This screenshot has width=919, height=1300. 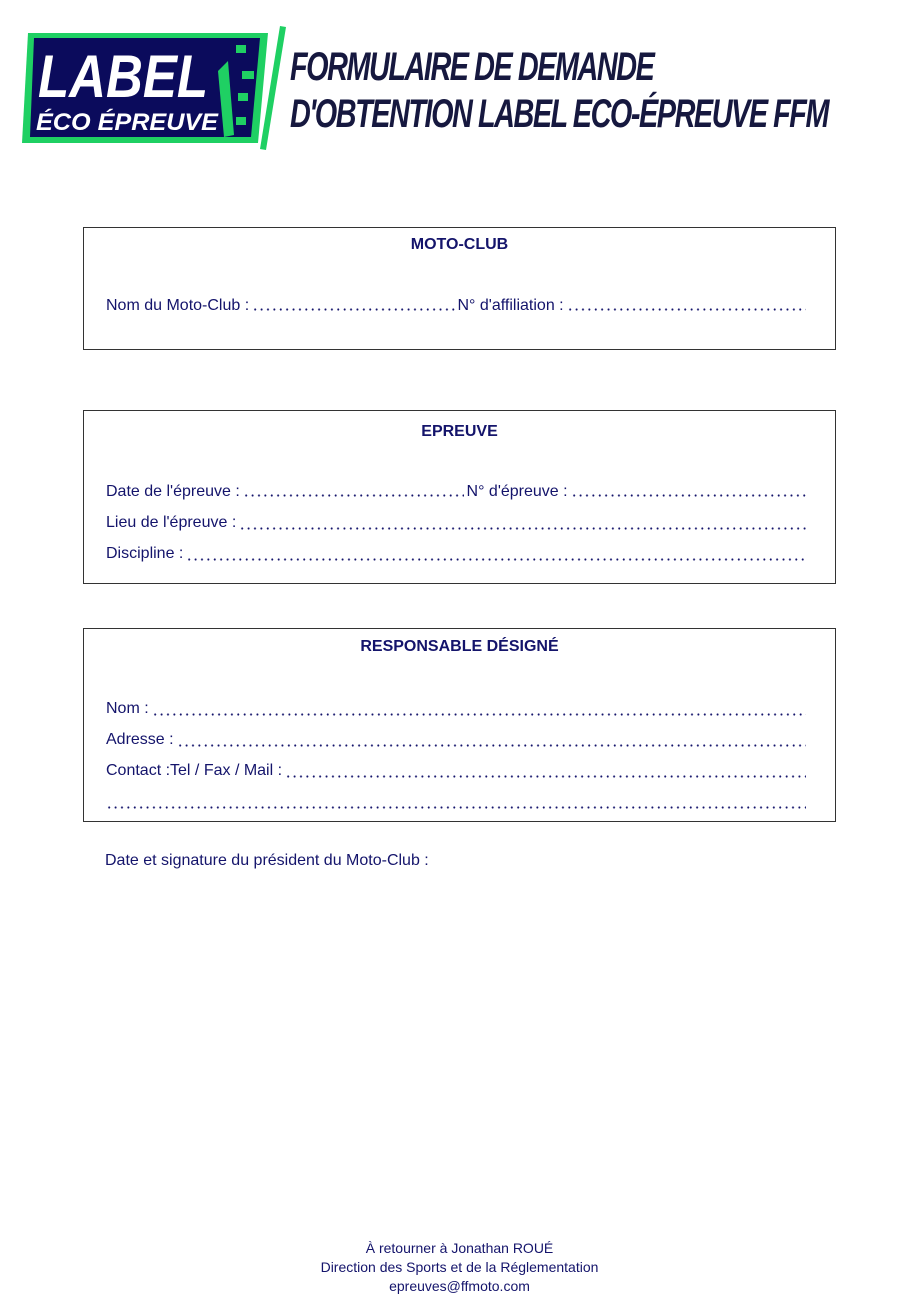 What do you see at coordinates (459, 431) in the screenshot?
I see `section-title: EPREUVE` at bounding box center [459, 431].